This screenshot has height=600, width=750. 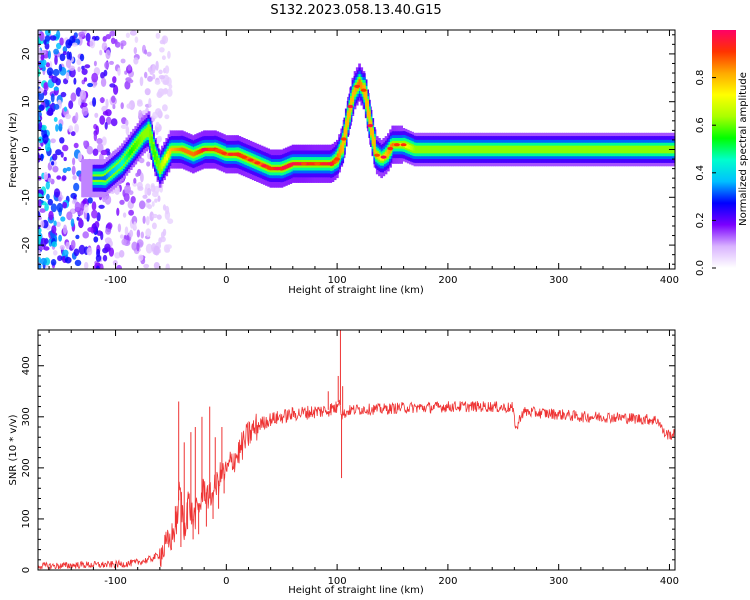 What do you see at coordinates (700, 125) in the screenshot?
I see `colorbar-tick-label: 0.6` at bounding box center [700, 125].